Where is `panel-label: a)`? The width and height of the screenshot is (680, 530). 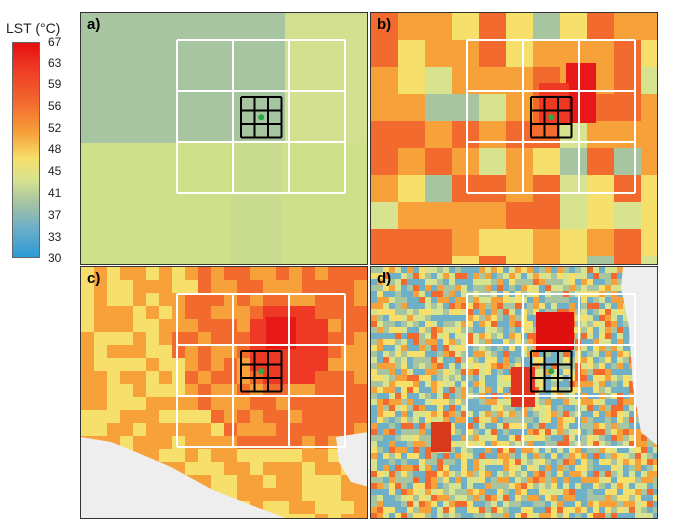
panel-label: a) is located at coordinates (94, 24).